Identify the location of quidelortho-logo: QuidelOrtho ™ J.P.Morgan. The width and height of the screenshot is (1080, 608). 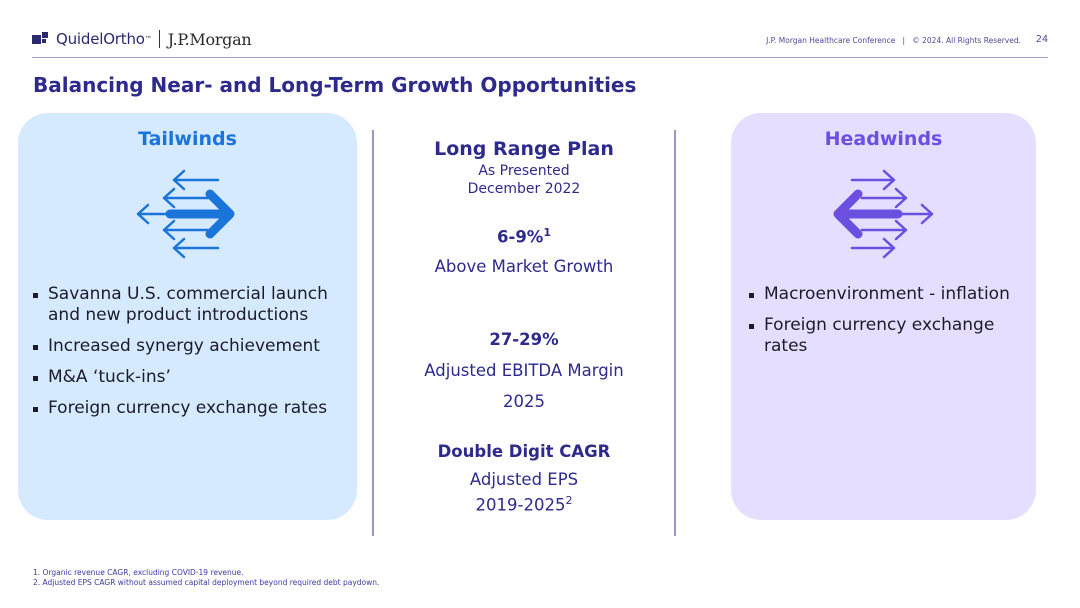
(142, 39).